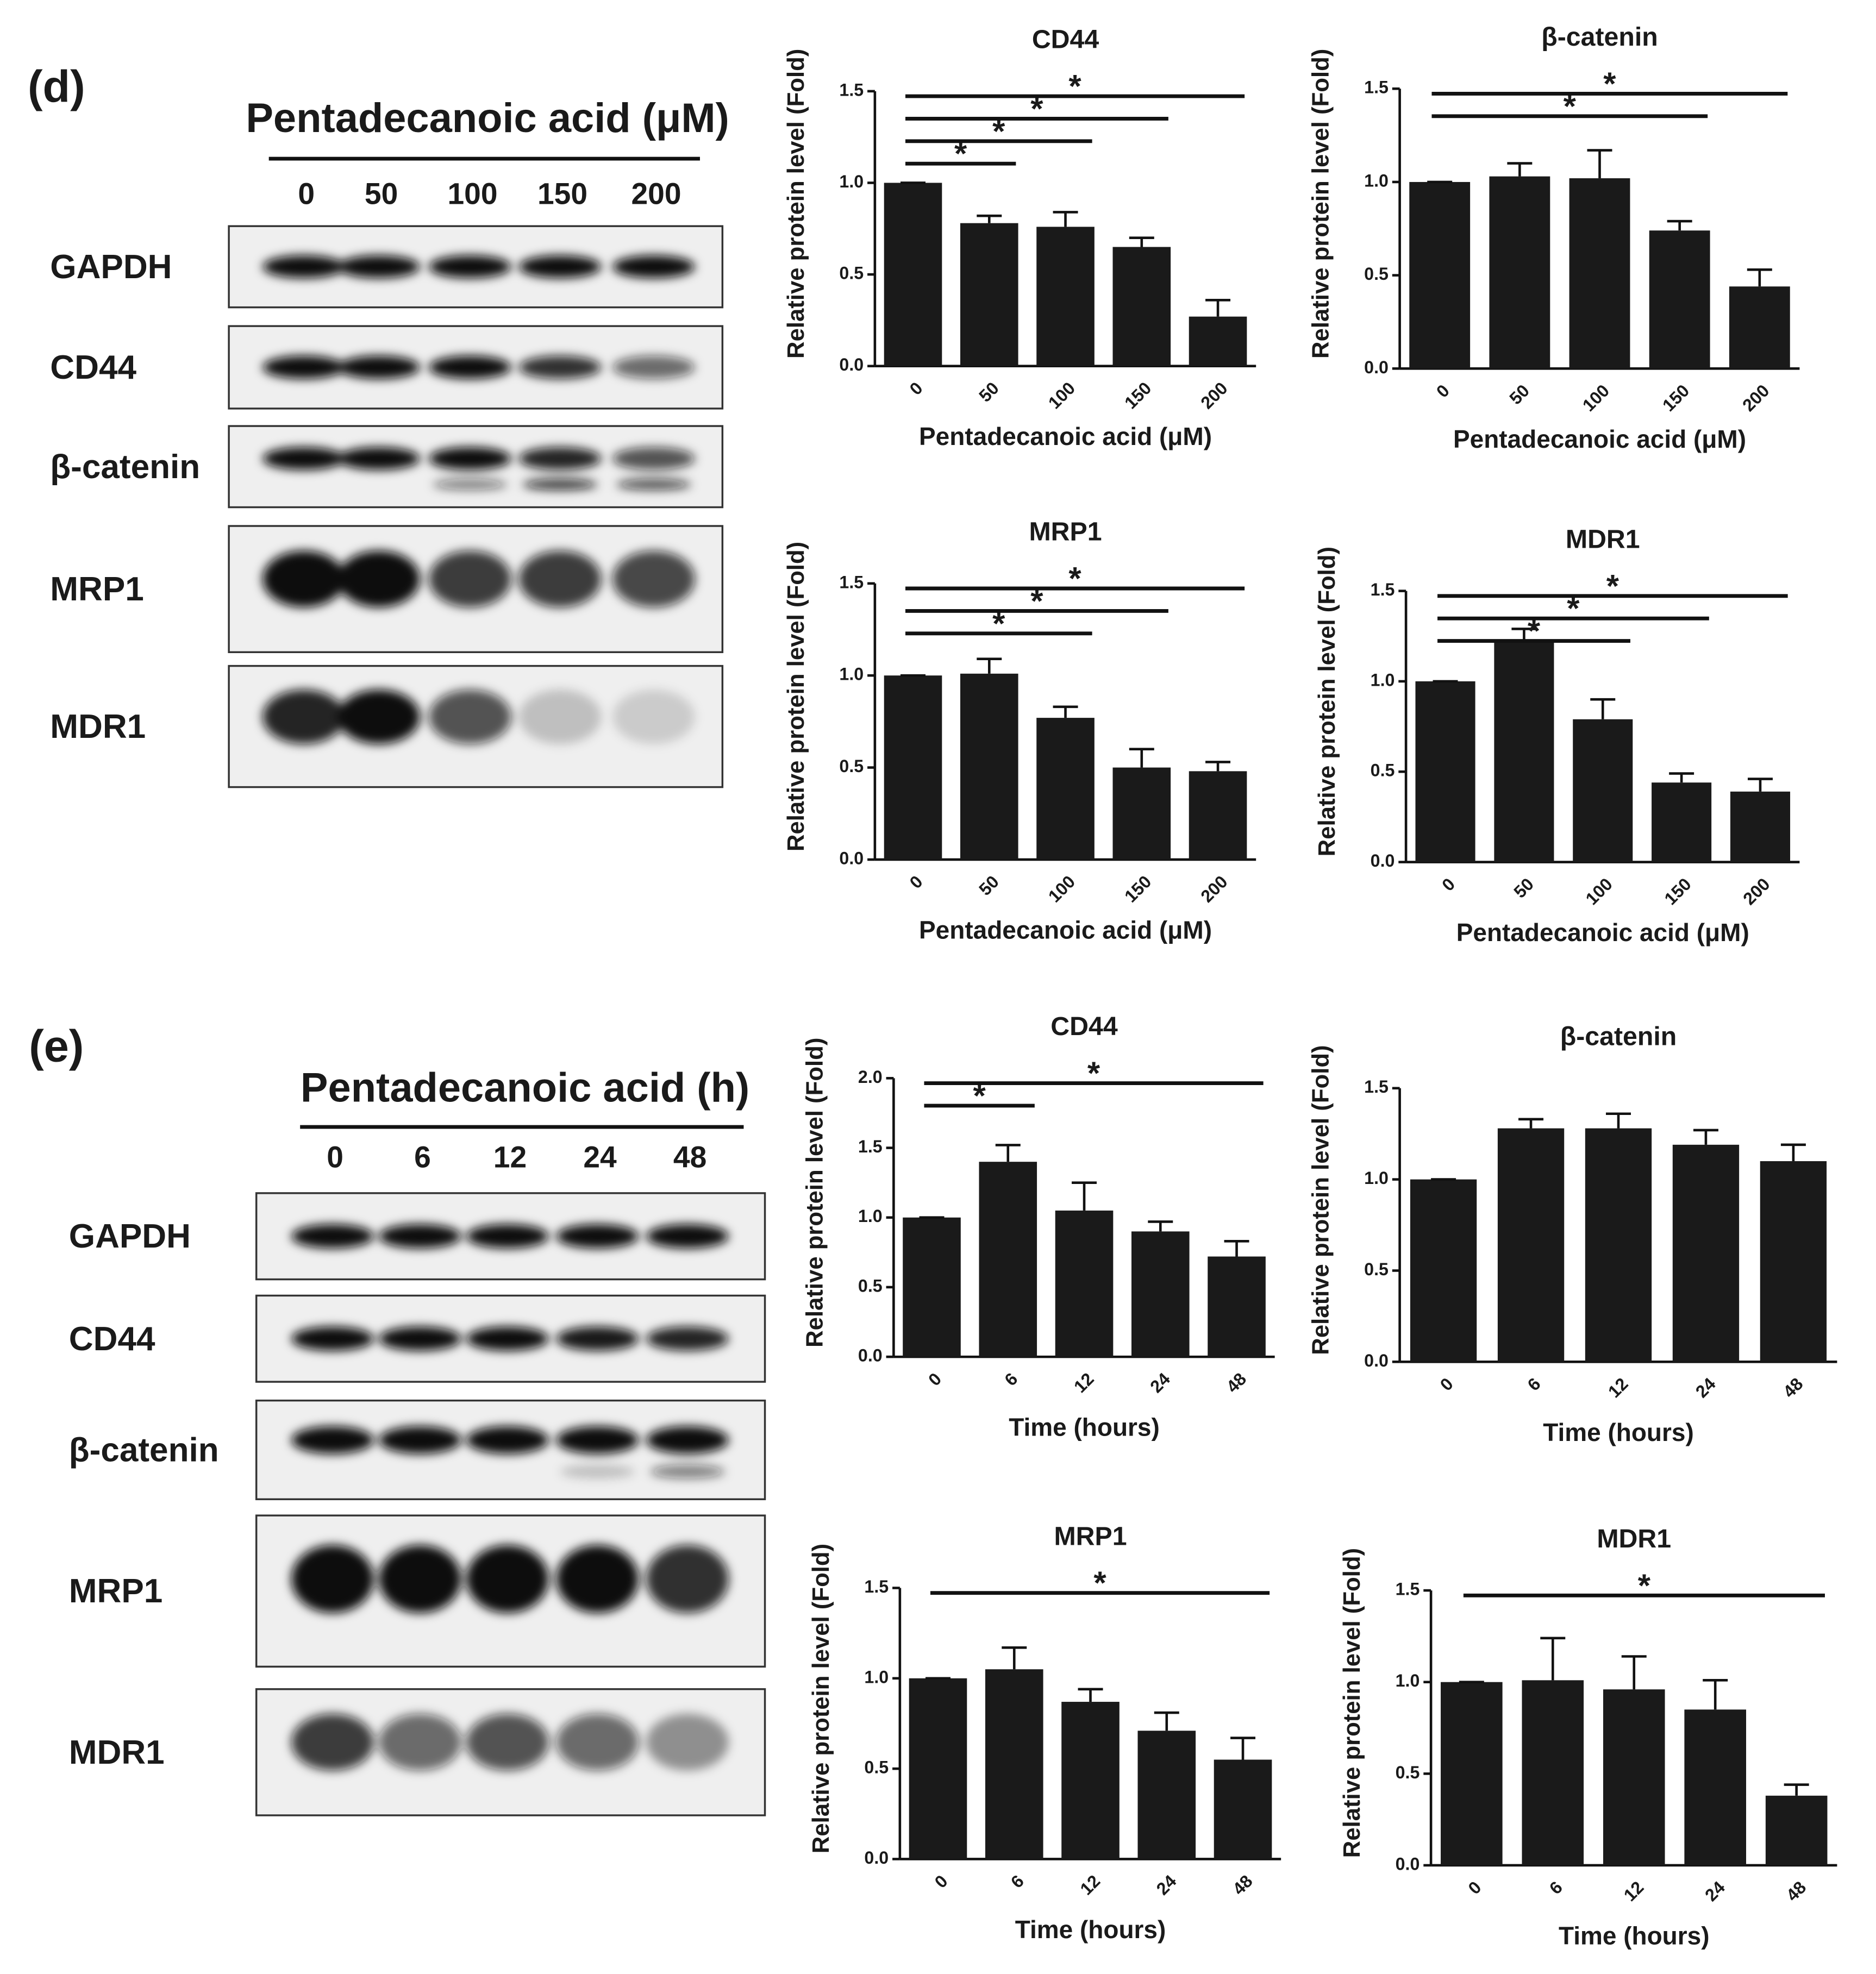 This screenshot has width=1876, height=1974. What do you see at coordinates (1603, 539) in the screenshot?
I see `chart-title: MDR1` at bounding box center [1603, 539].